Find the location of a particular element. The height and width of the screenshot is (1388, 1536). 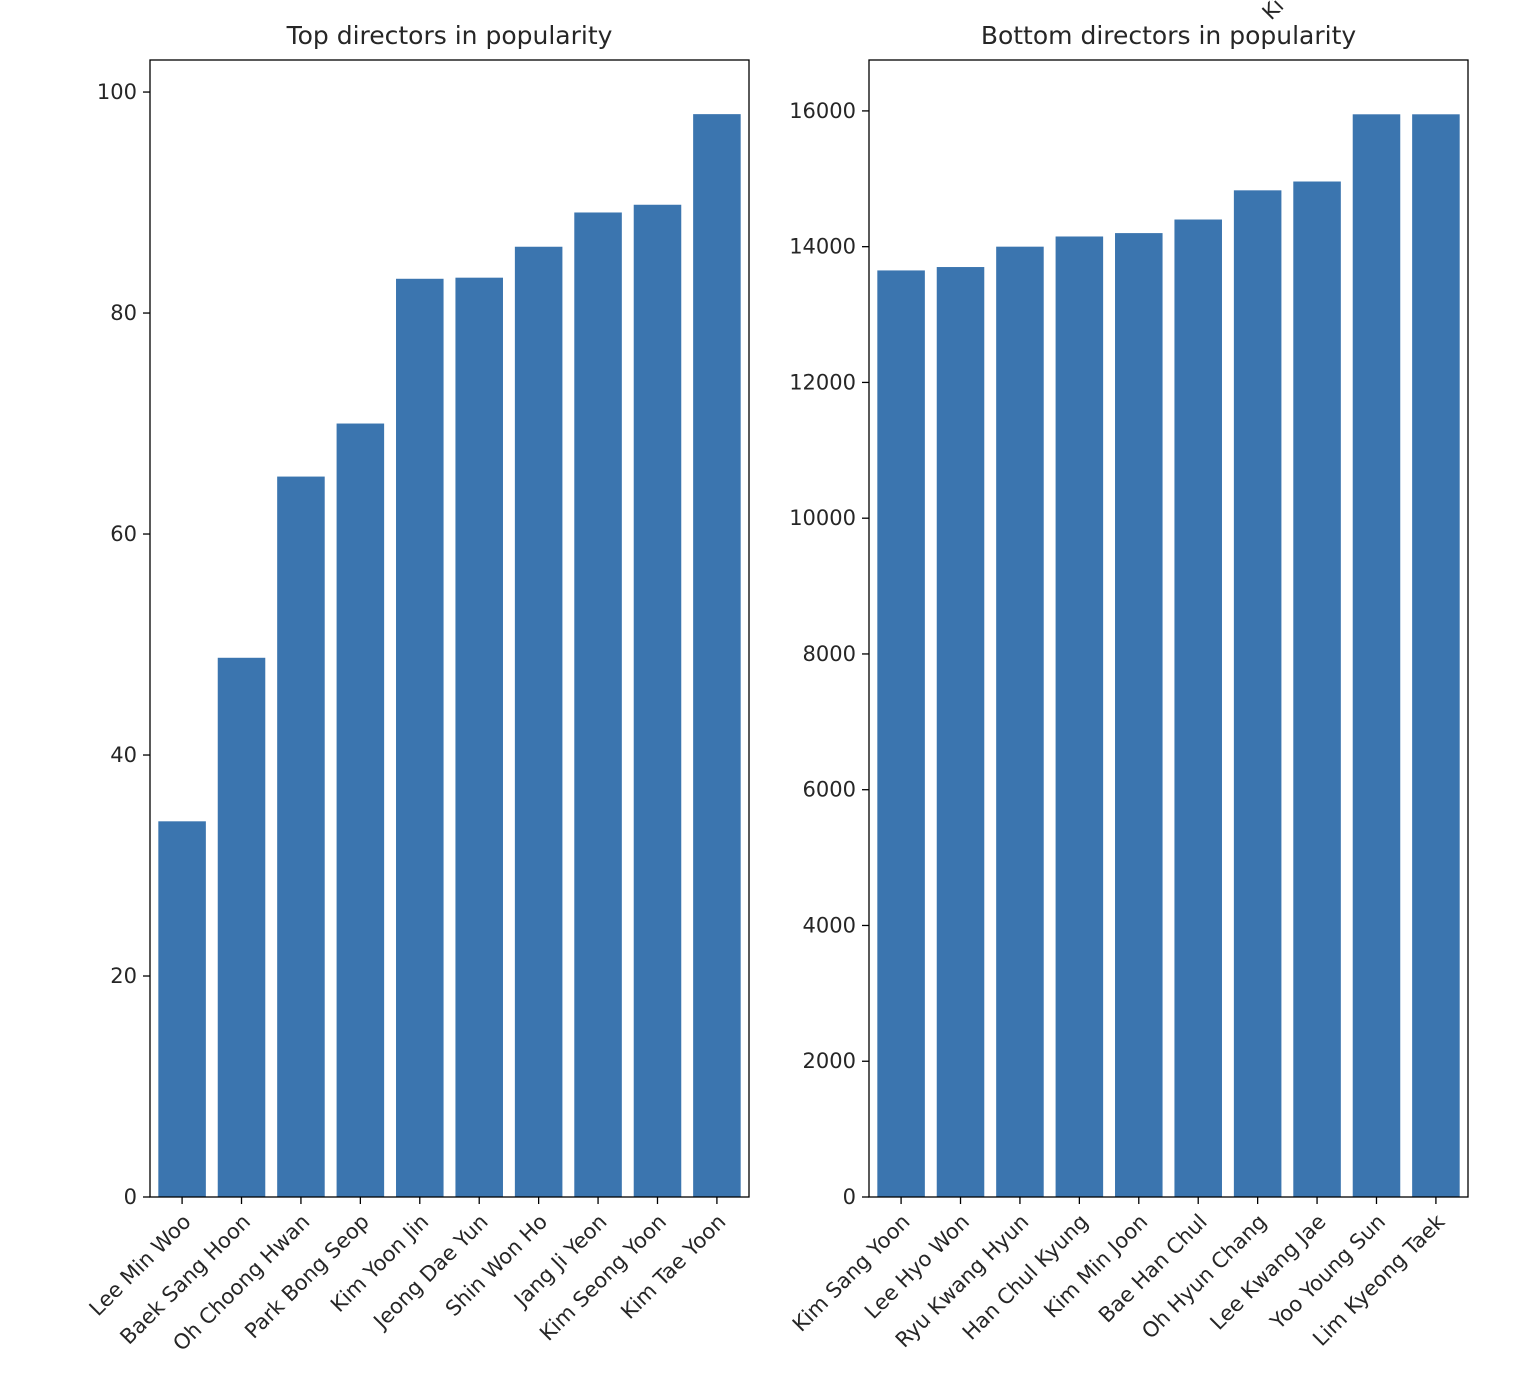

y-tick-label: 80 is located at coordinates (123, 313).